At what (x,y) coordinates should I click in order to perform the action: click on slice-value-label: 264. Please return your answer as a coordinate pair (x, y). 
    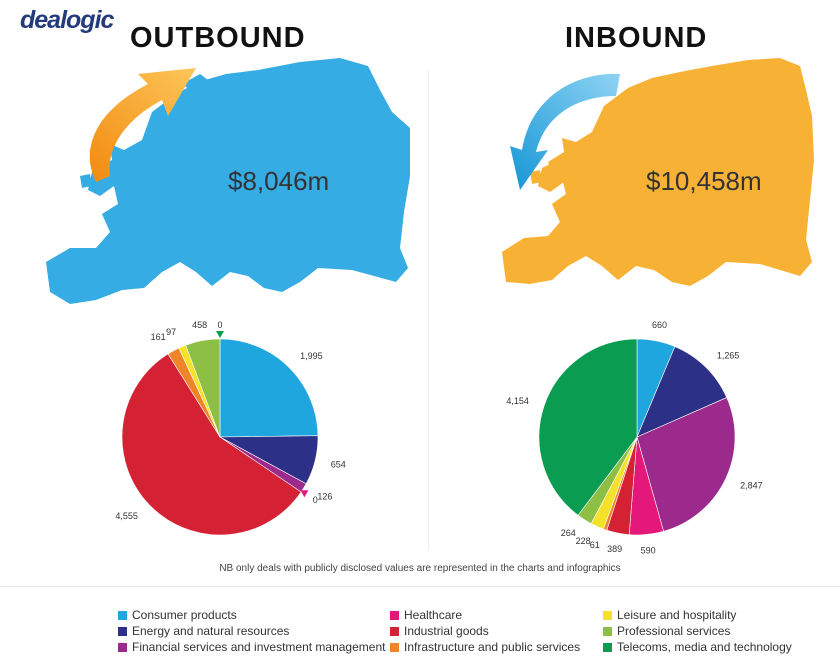
    Looking at the image, I should click on (568, 533).